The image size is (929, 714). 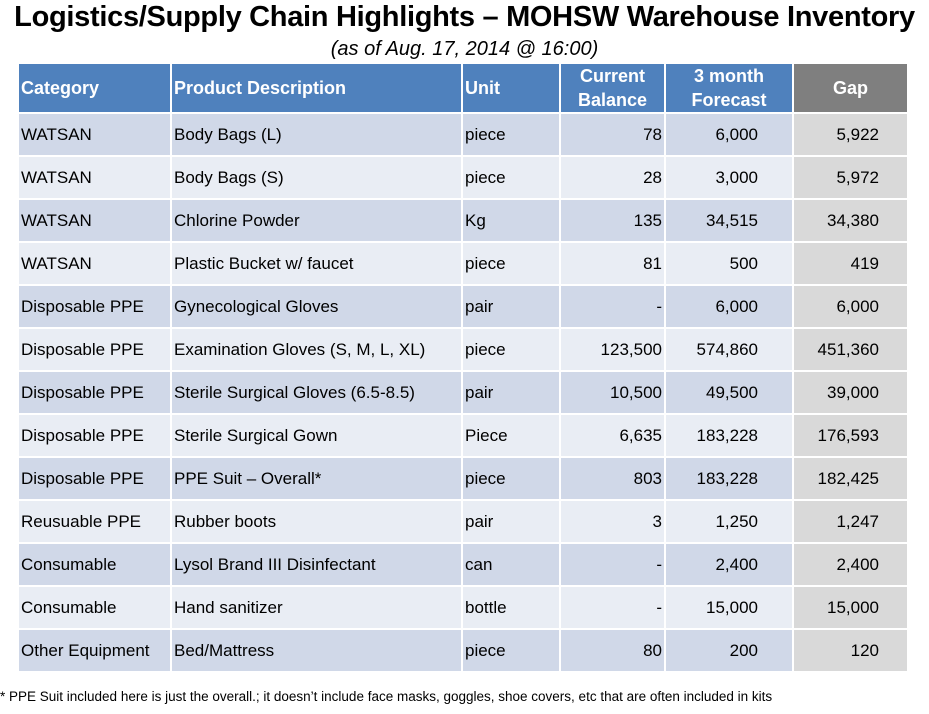 I want to click on cell-current-balance: 3, so click(x=612, y=521).